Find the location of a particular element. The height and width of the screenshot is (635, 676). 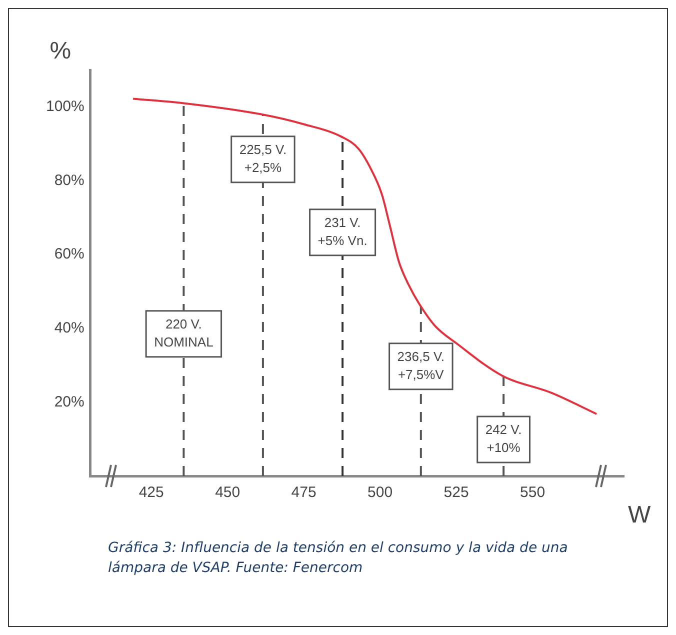

x-tick-label: 450 is located at coordinates (227, 493).